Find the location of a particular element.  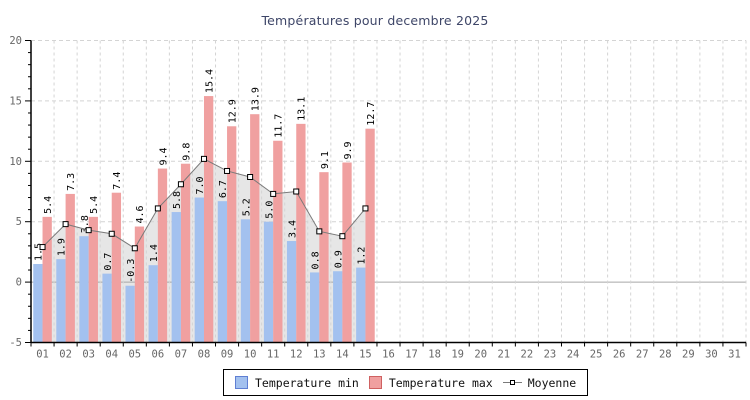

x-tick-label: 03 is located at coordinates (88, 355).